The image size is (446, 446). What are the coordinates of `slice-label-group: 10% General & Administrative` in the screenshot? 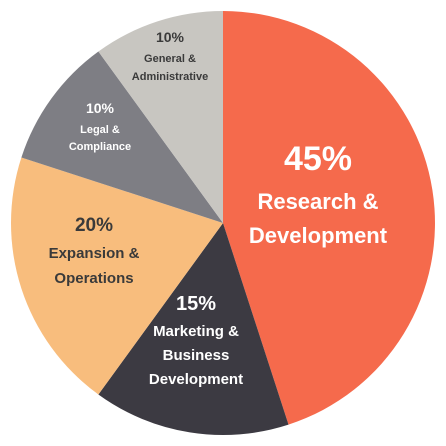 It's located at (170, 56).